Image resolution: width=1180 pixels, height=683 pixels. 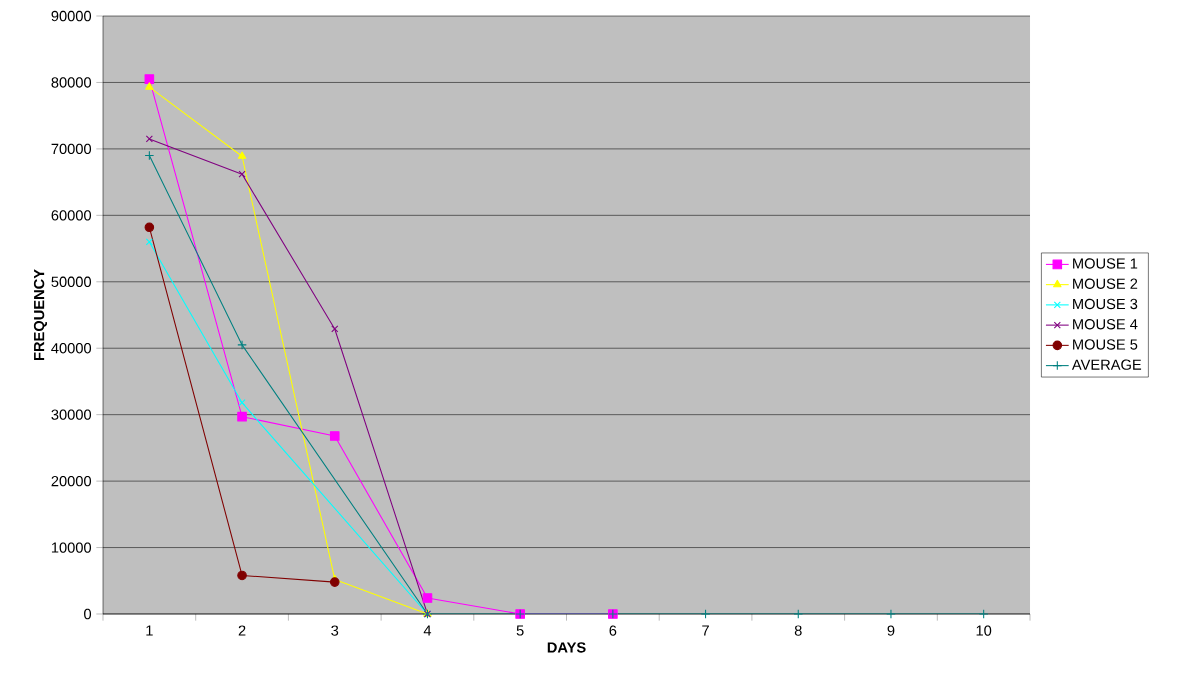 What do you see at coordinates (566, 647) in the screenshot?
I see `x-axis-title: DAYS` at bounding box center [566, 647].